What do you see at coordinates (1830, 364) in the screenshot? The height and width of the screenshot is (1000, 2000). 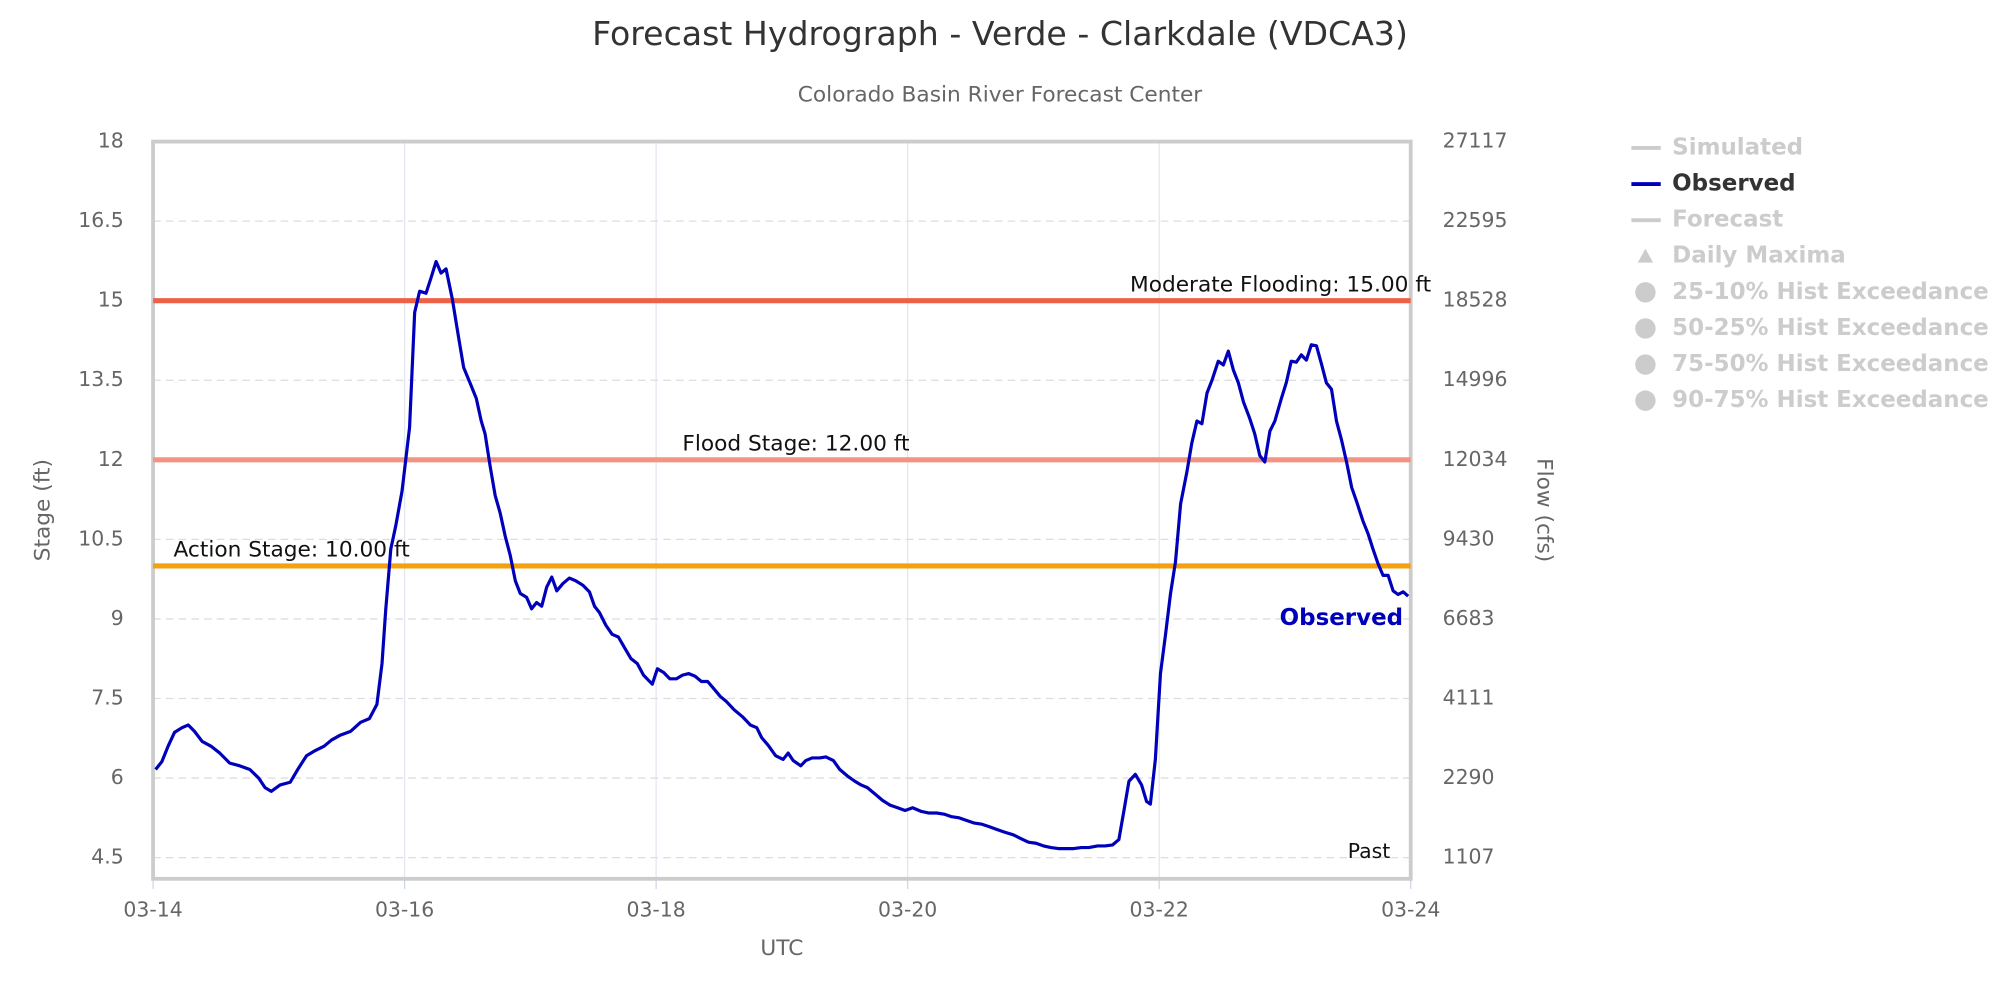 I see `legend-label: 75-50% Hist Exceedance` at bounding box center [1830, 364].